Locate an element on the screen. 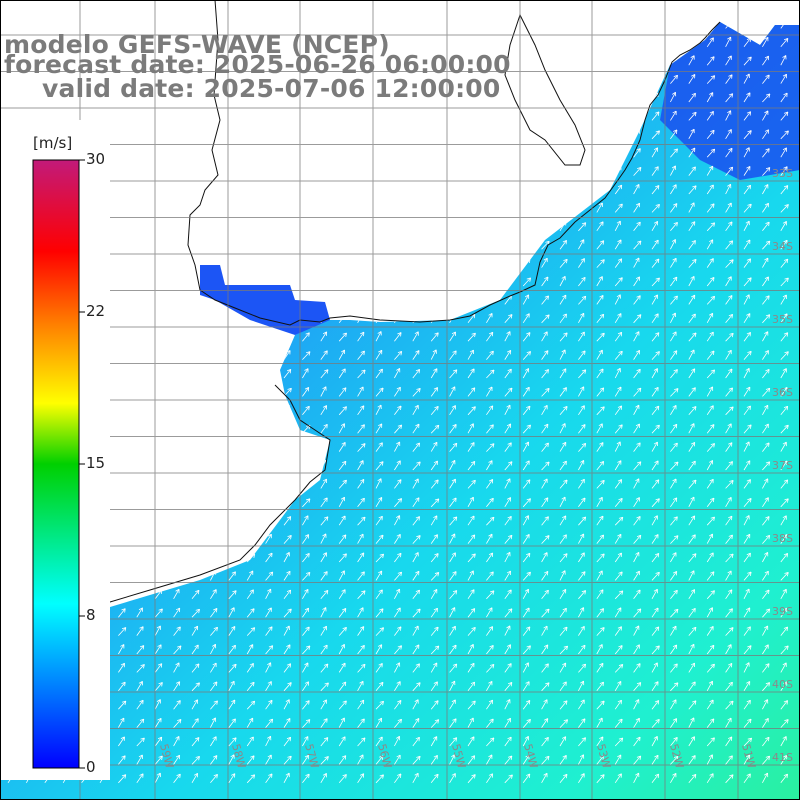 The width and height of the screenshot is (800, 800). colorbar-label-22: 22 is located at coordinates (96, 311).